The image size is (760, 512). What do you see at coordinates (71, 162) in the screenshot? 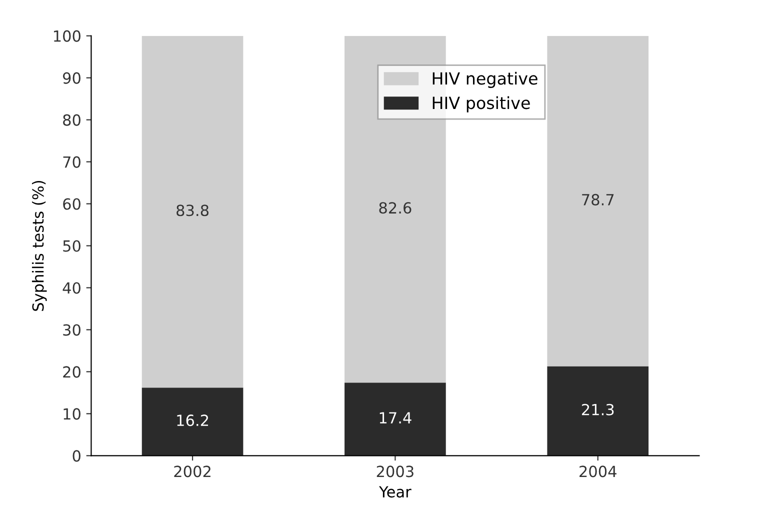
I see `y-tick-label: 70` at bounding box center [71, 162].